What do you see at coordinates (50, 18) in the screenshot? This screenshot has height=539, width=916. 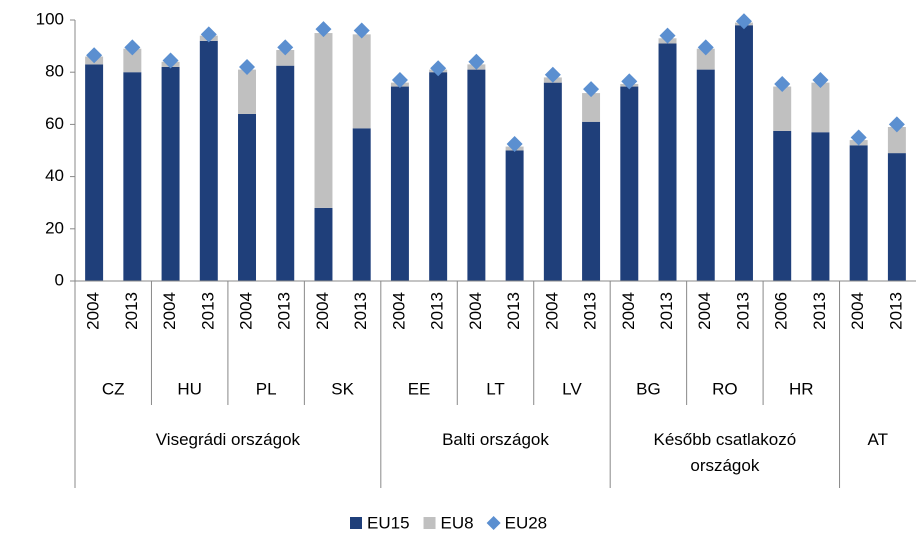 I see `y-tick-label: 100` at bounding box center [50, 18].